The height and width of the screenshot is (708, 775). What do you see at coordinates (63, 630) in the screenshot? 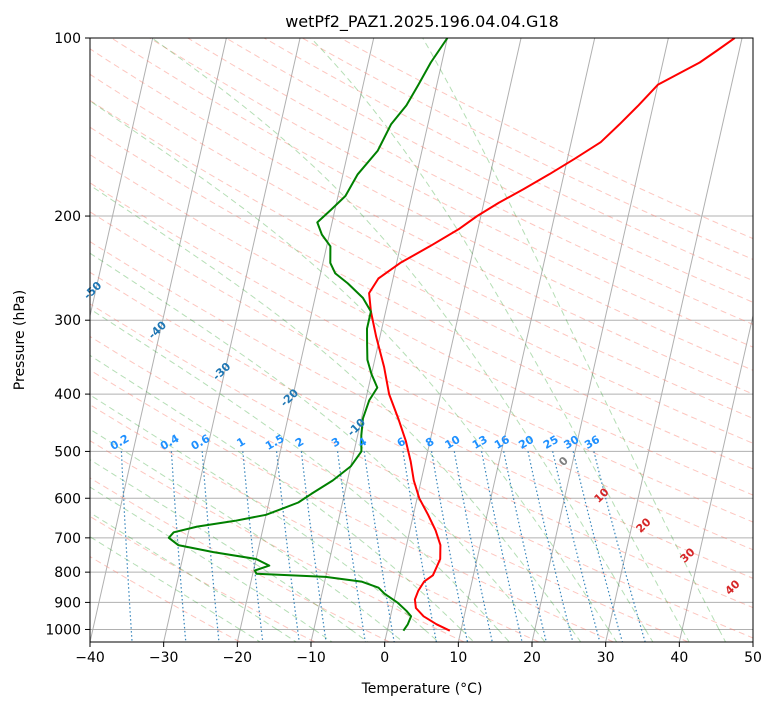
I see `y-tick-label: 1000` at bounding box center [63, 630].